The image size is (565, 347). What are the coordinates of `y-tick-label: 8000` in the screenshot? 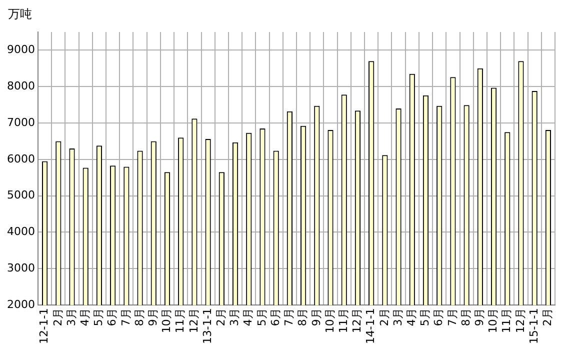 It's located at (20, 85).